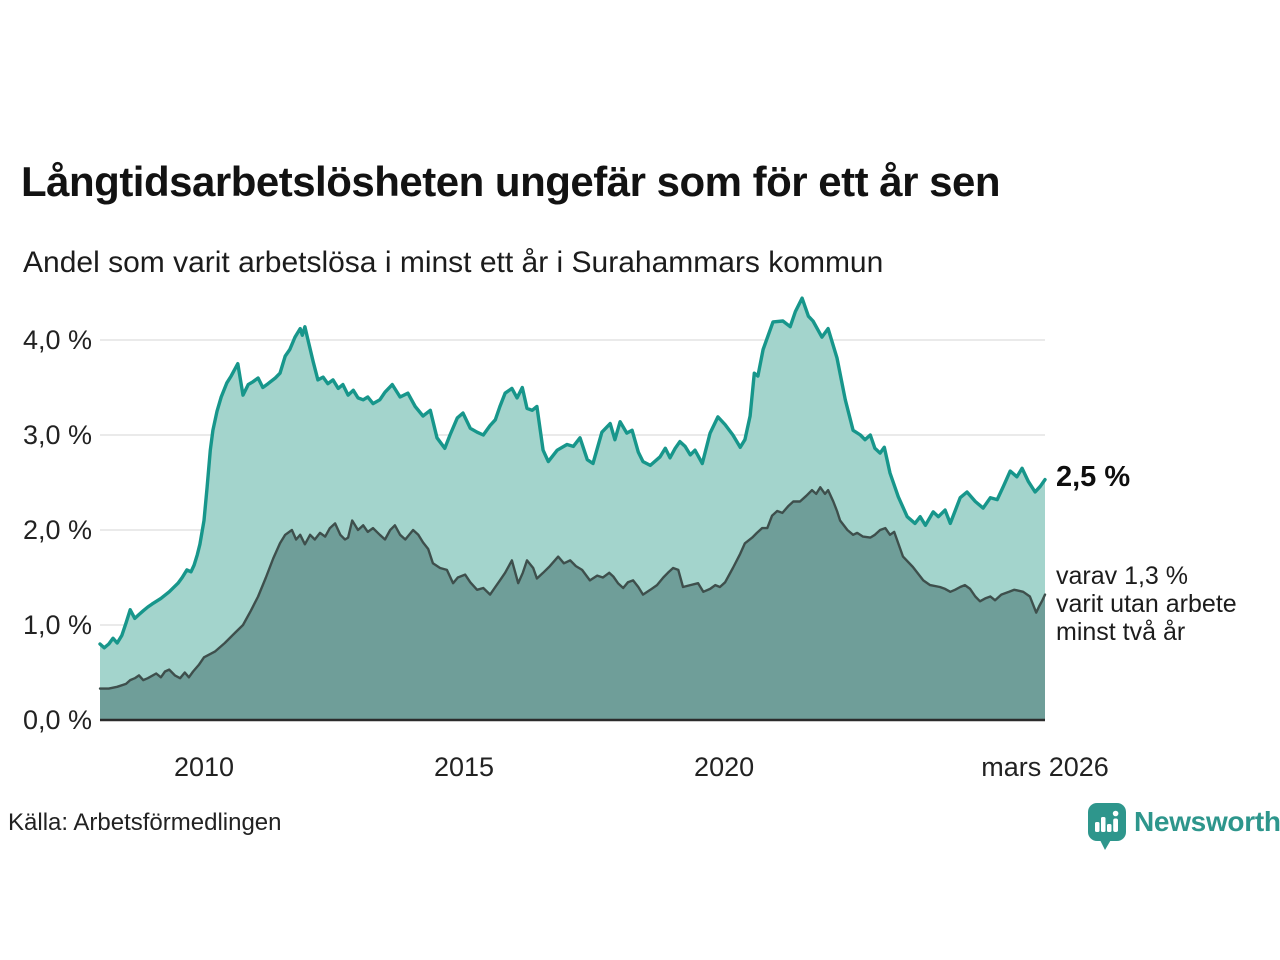 The image size is (1280, 960). I want to click on y-tick-label: 3,0 %, so click(57, 435).